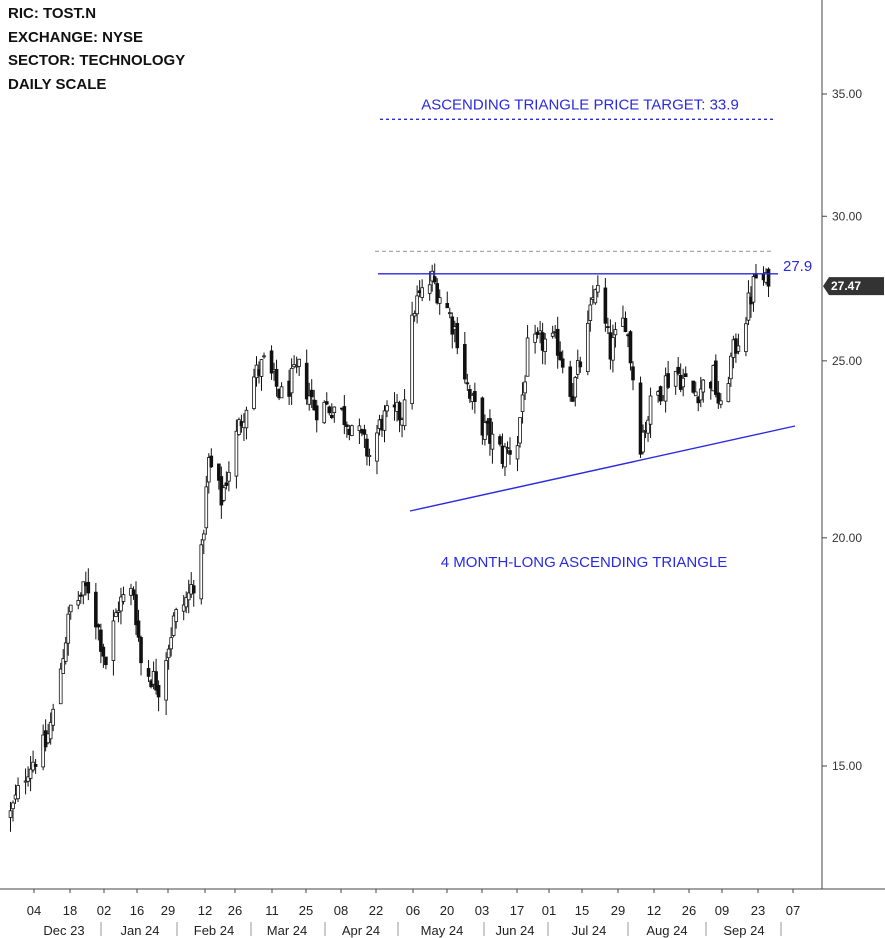 This screenshot has width=885, height=938. Describe the element at coordinates (582, 910) in the screenshot. I see `x-day-label: 15` at that location.